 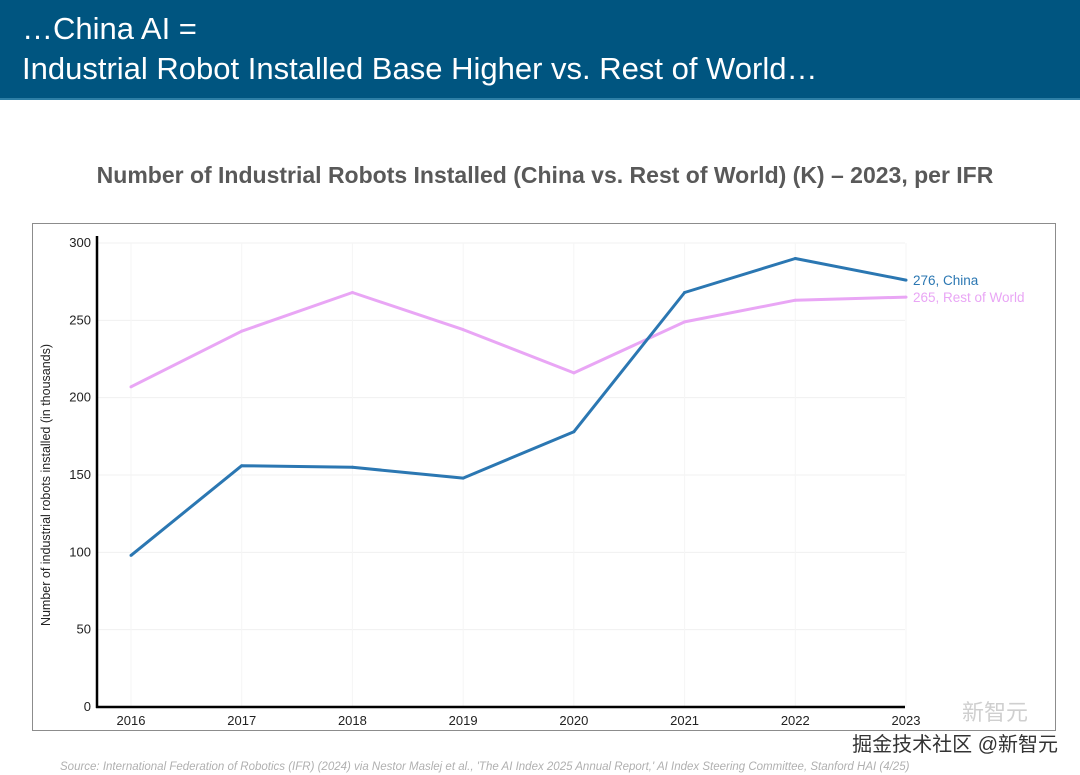 I want to click on y-tick-label-200: 200, so click(x=80, y=397).